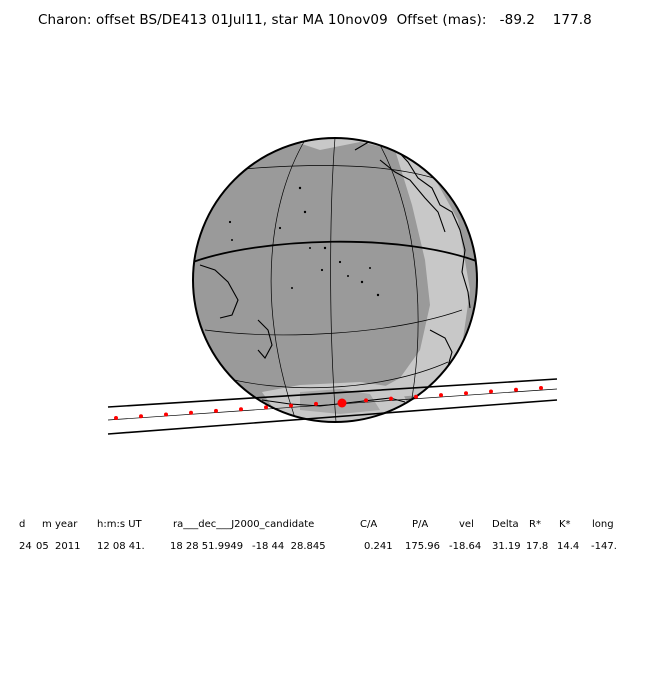  Describe the element at coordinates (244, 524) in the screenshot. I see `header-radec: ra___dec___J2000_candidate` at that location.